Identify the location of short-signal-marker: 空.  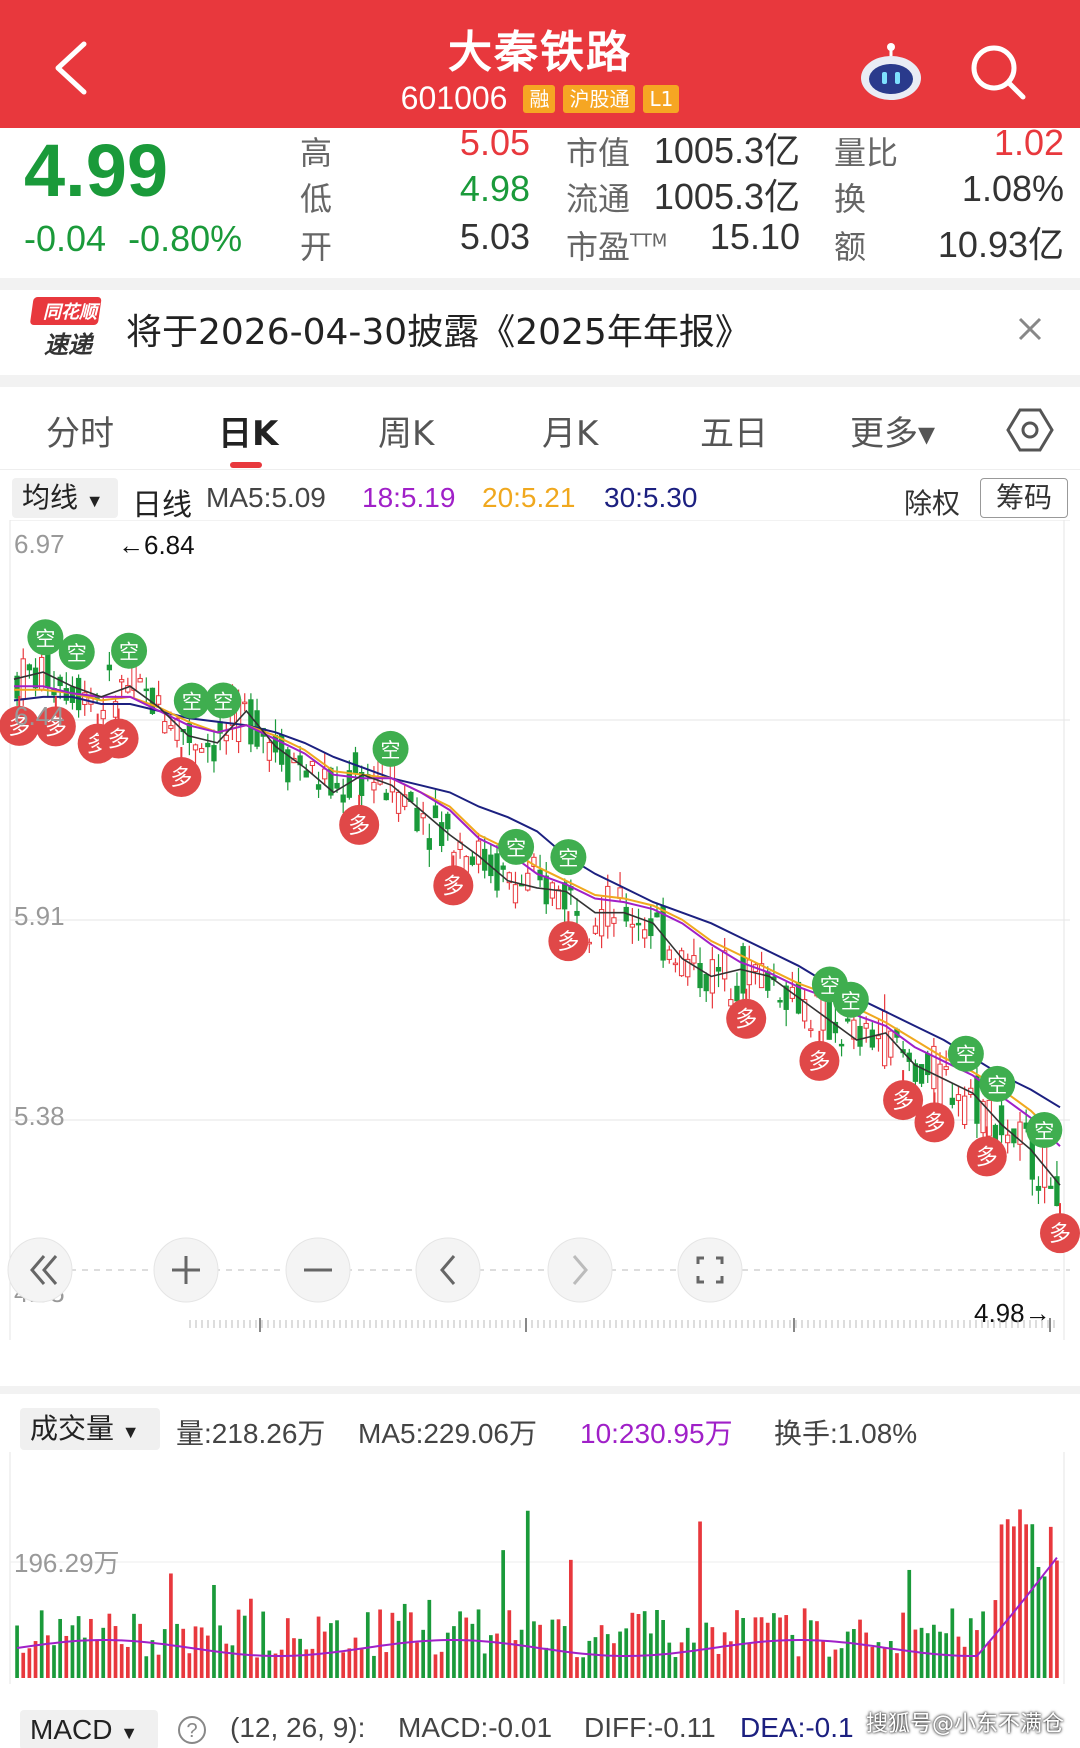
(997, 1083).